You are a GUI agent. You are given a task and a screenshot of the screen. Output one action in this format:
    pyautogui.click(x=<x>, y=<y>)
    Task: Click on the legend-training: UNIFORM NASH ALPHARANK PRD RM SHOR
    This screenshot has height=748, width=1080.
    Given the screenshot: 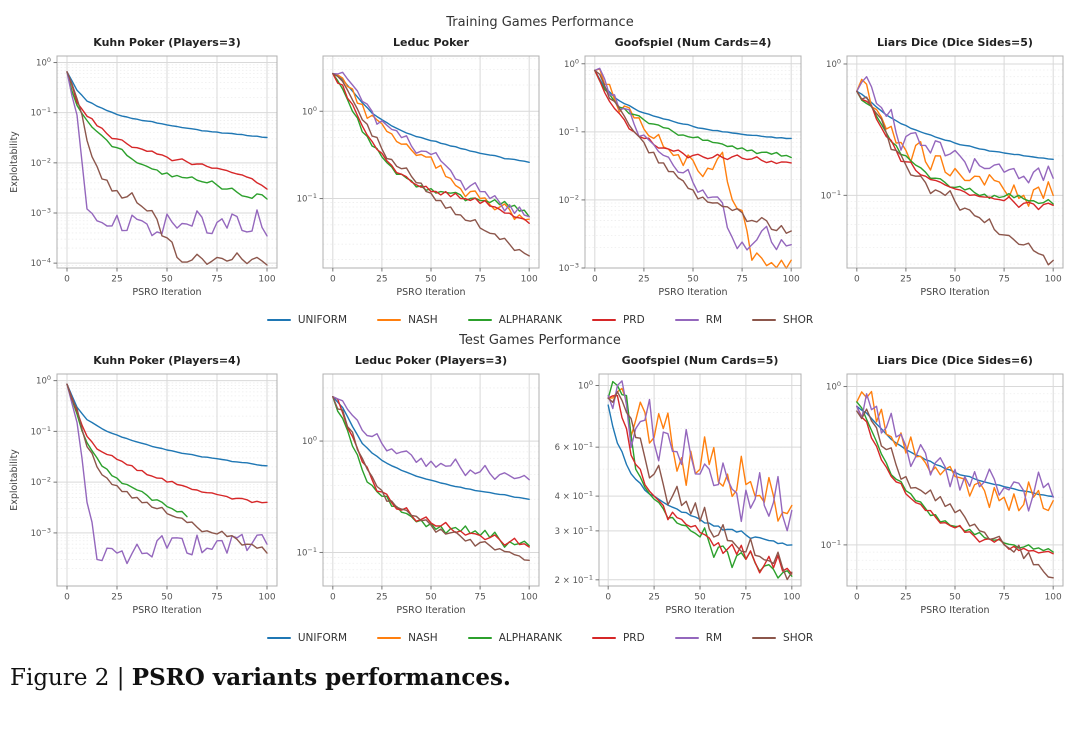 What is the action you would take?
    pyautogui.click(x=540, y=320)
    